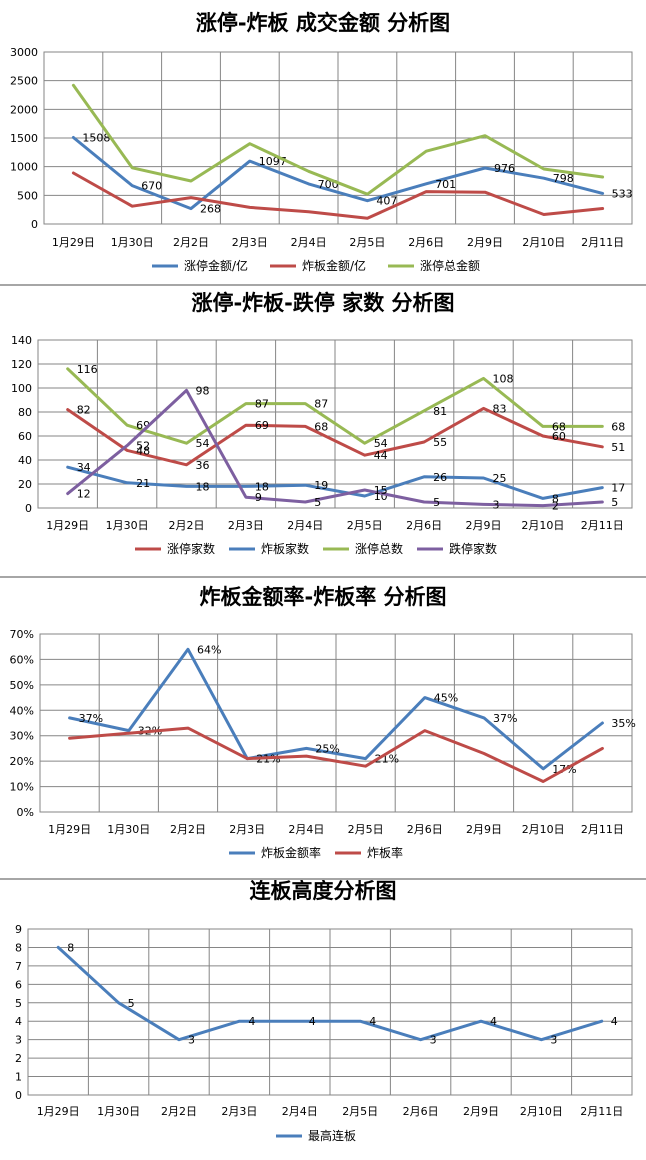  I want to click on data-label: 2, so click(555, 506).